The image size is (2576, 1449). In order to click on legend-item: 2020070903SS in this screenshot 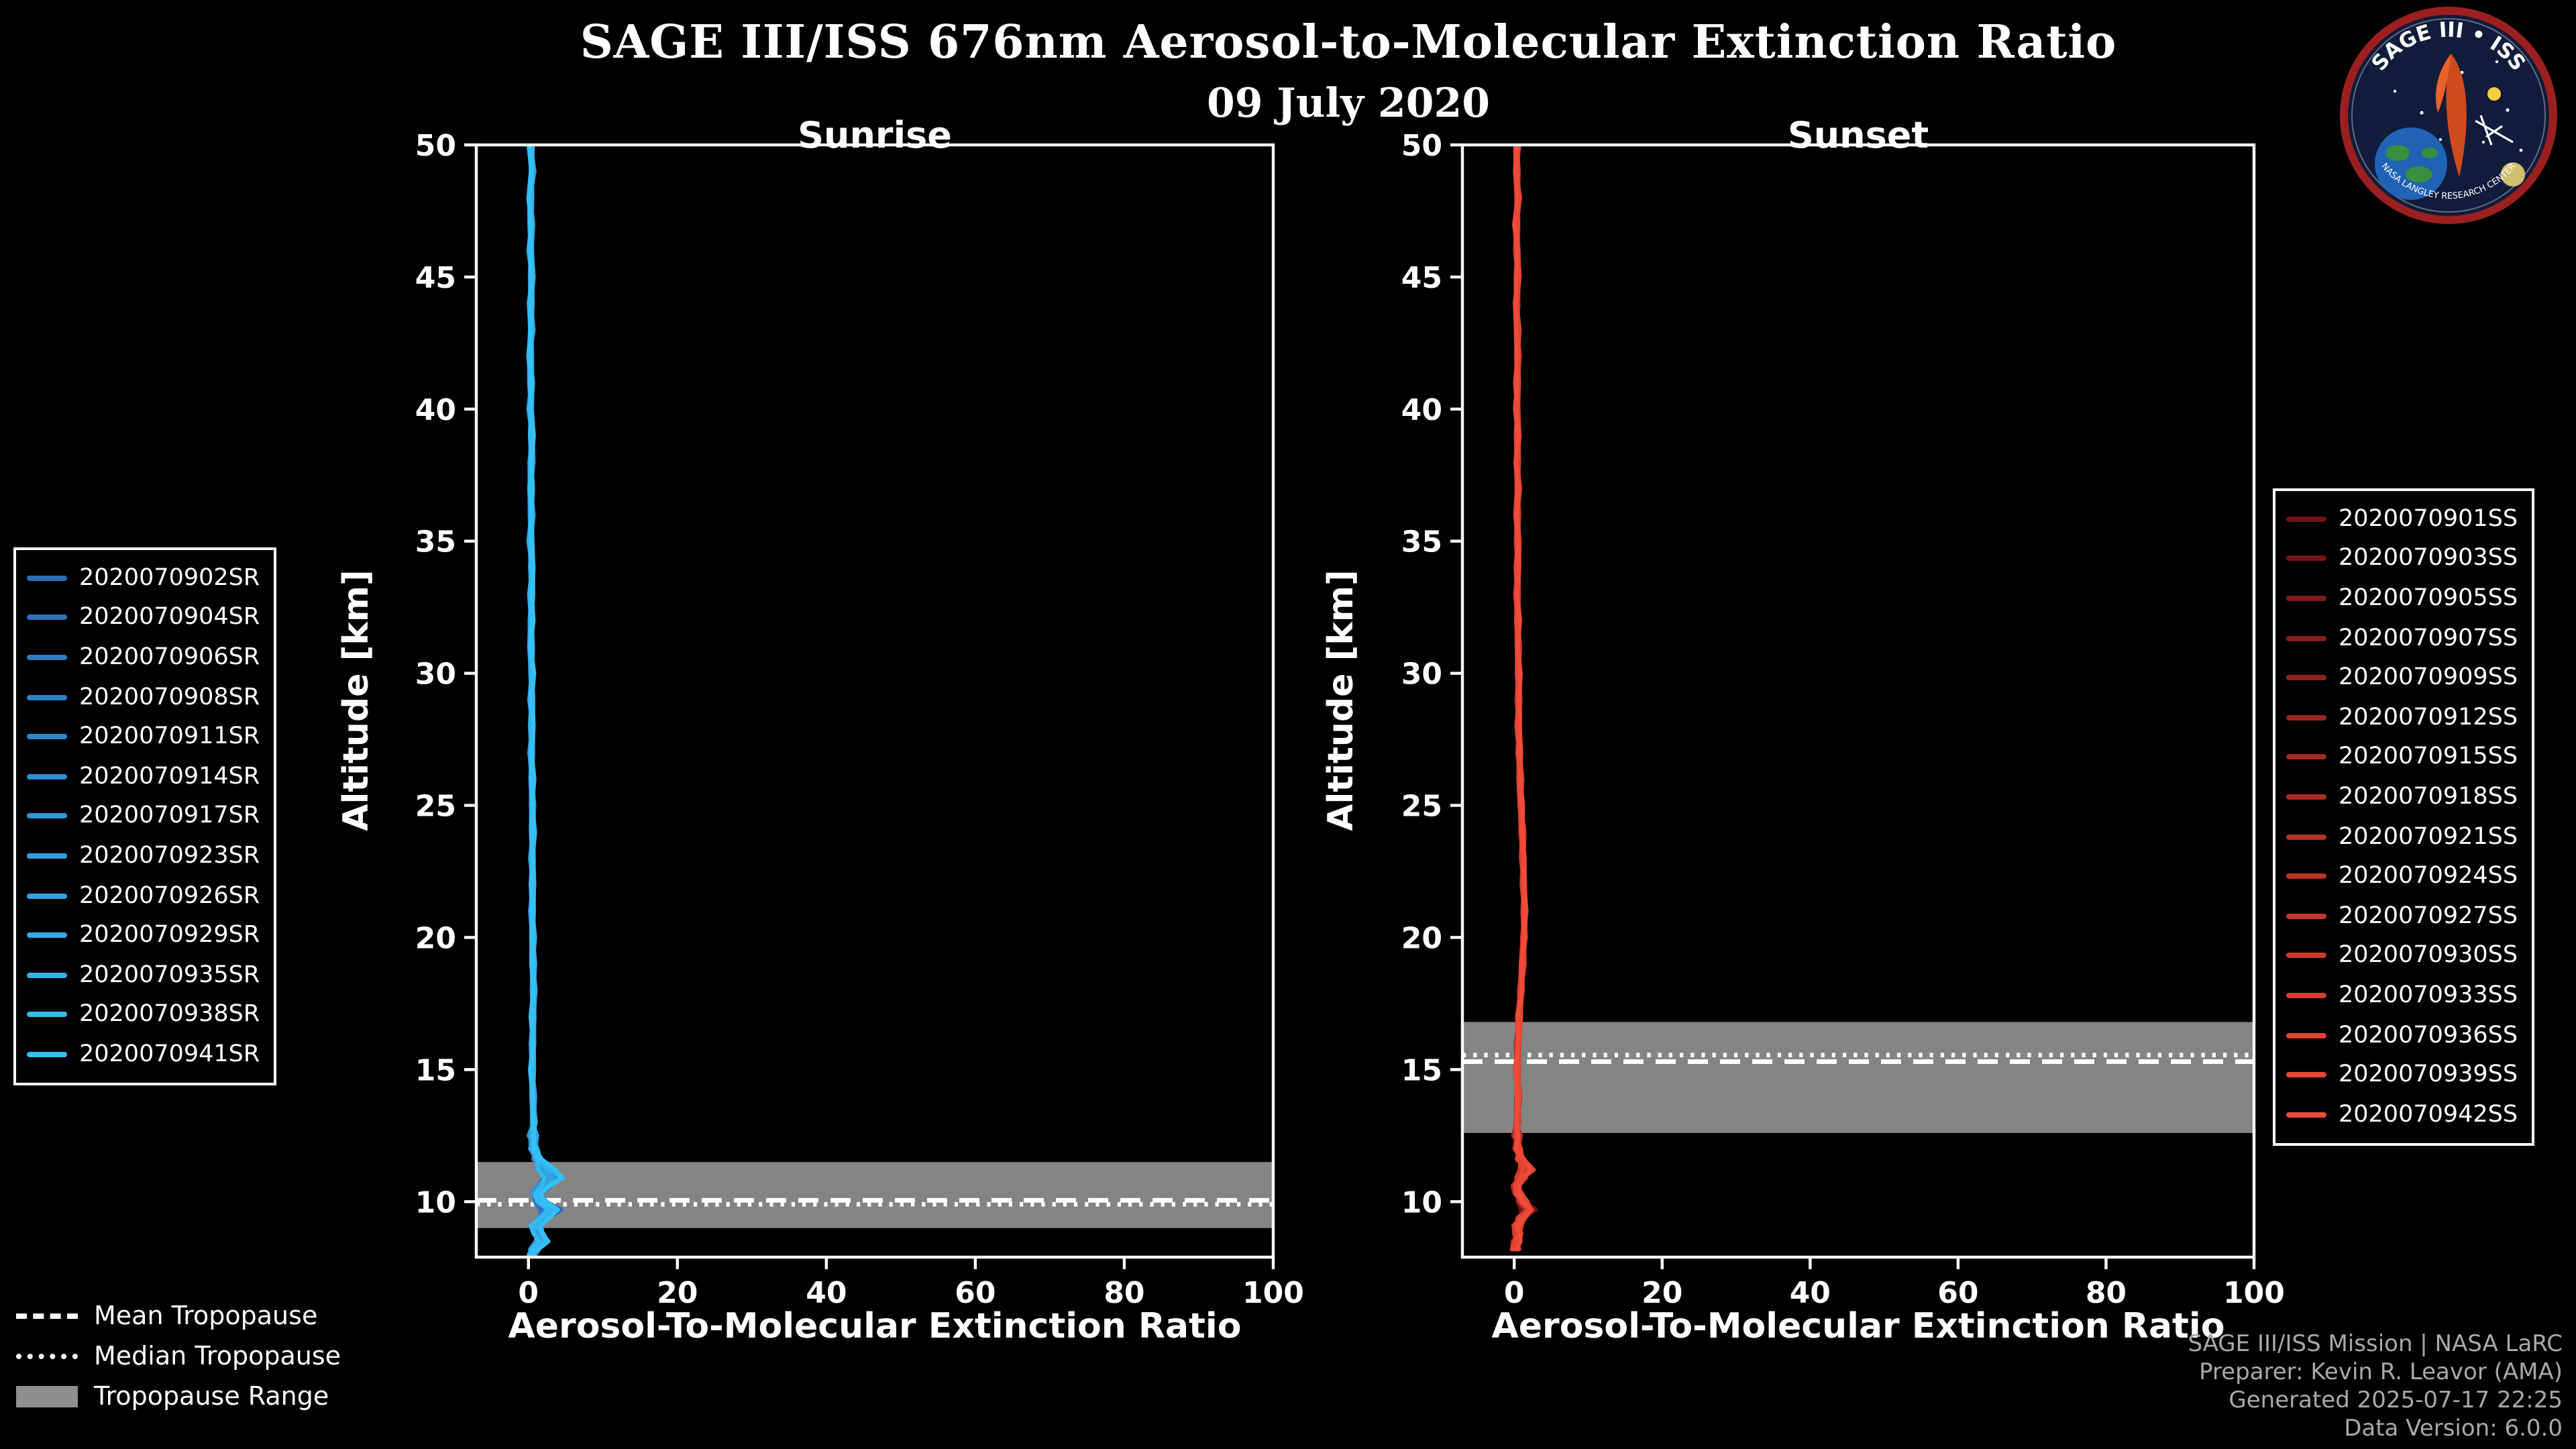, I will do `click(2402, 558)`.